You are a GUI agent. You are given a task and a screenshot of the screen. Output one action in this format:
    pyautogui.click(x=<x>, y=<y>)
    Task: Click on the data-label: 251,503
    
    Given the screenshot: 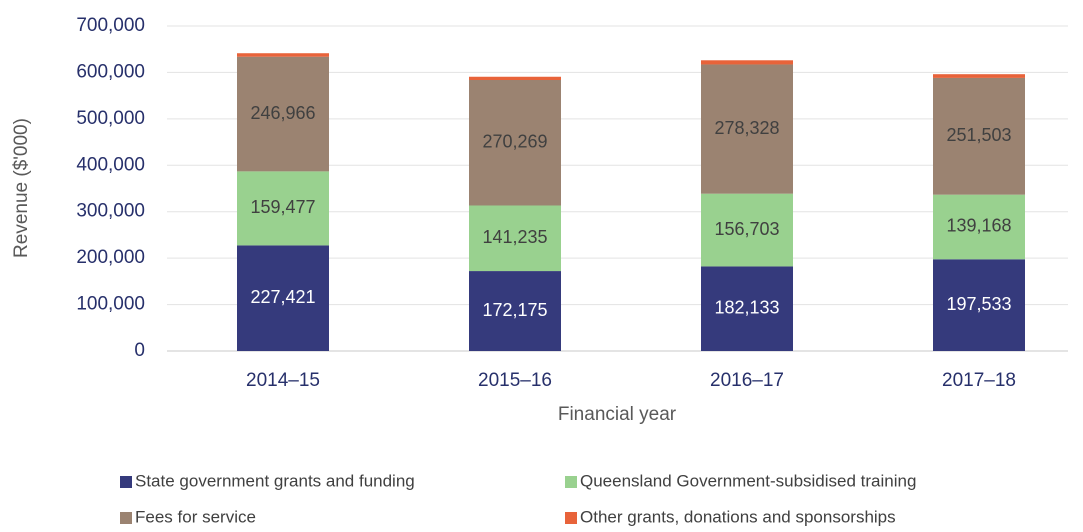 What is the action you would take?
    pyautogui.click(x=978, y=135)
    